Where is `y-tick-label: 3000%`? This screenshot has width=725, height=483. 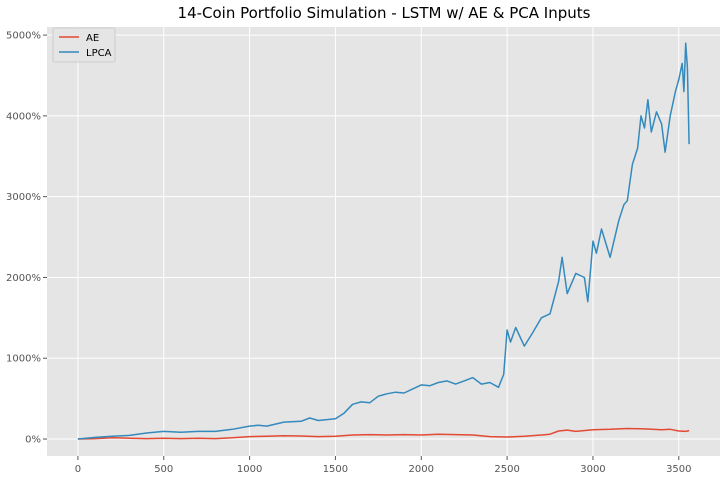 y-tick-label: 3000% is located at coordinates (23, 197).